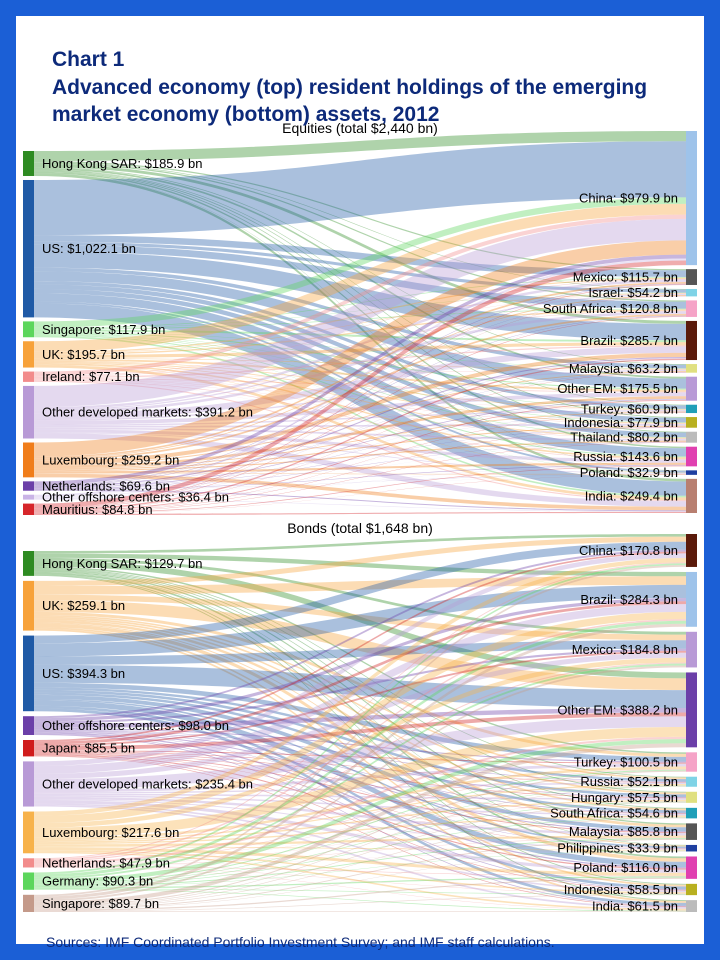  I want to click on flow-mauritius-to-russia, so click(360, 489).